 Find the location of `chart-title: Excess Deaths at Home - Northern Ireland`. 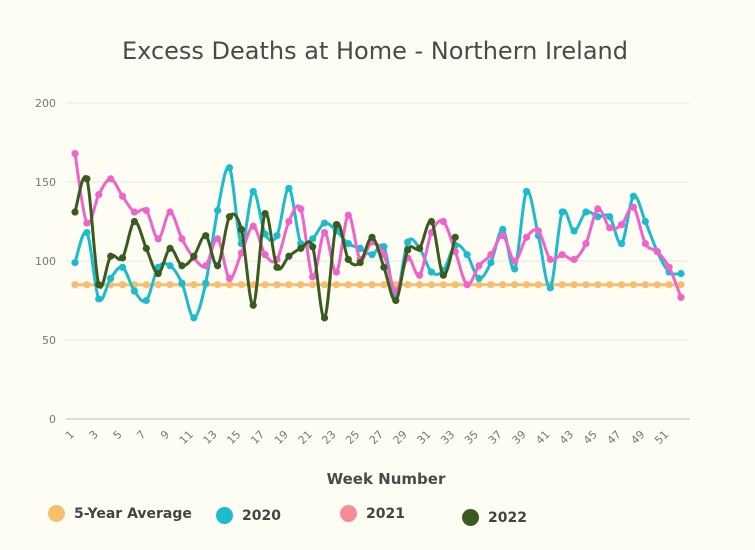

chart-title: Excess Deaths at Home - Northern Ireland is located at coordinates (375, 51).